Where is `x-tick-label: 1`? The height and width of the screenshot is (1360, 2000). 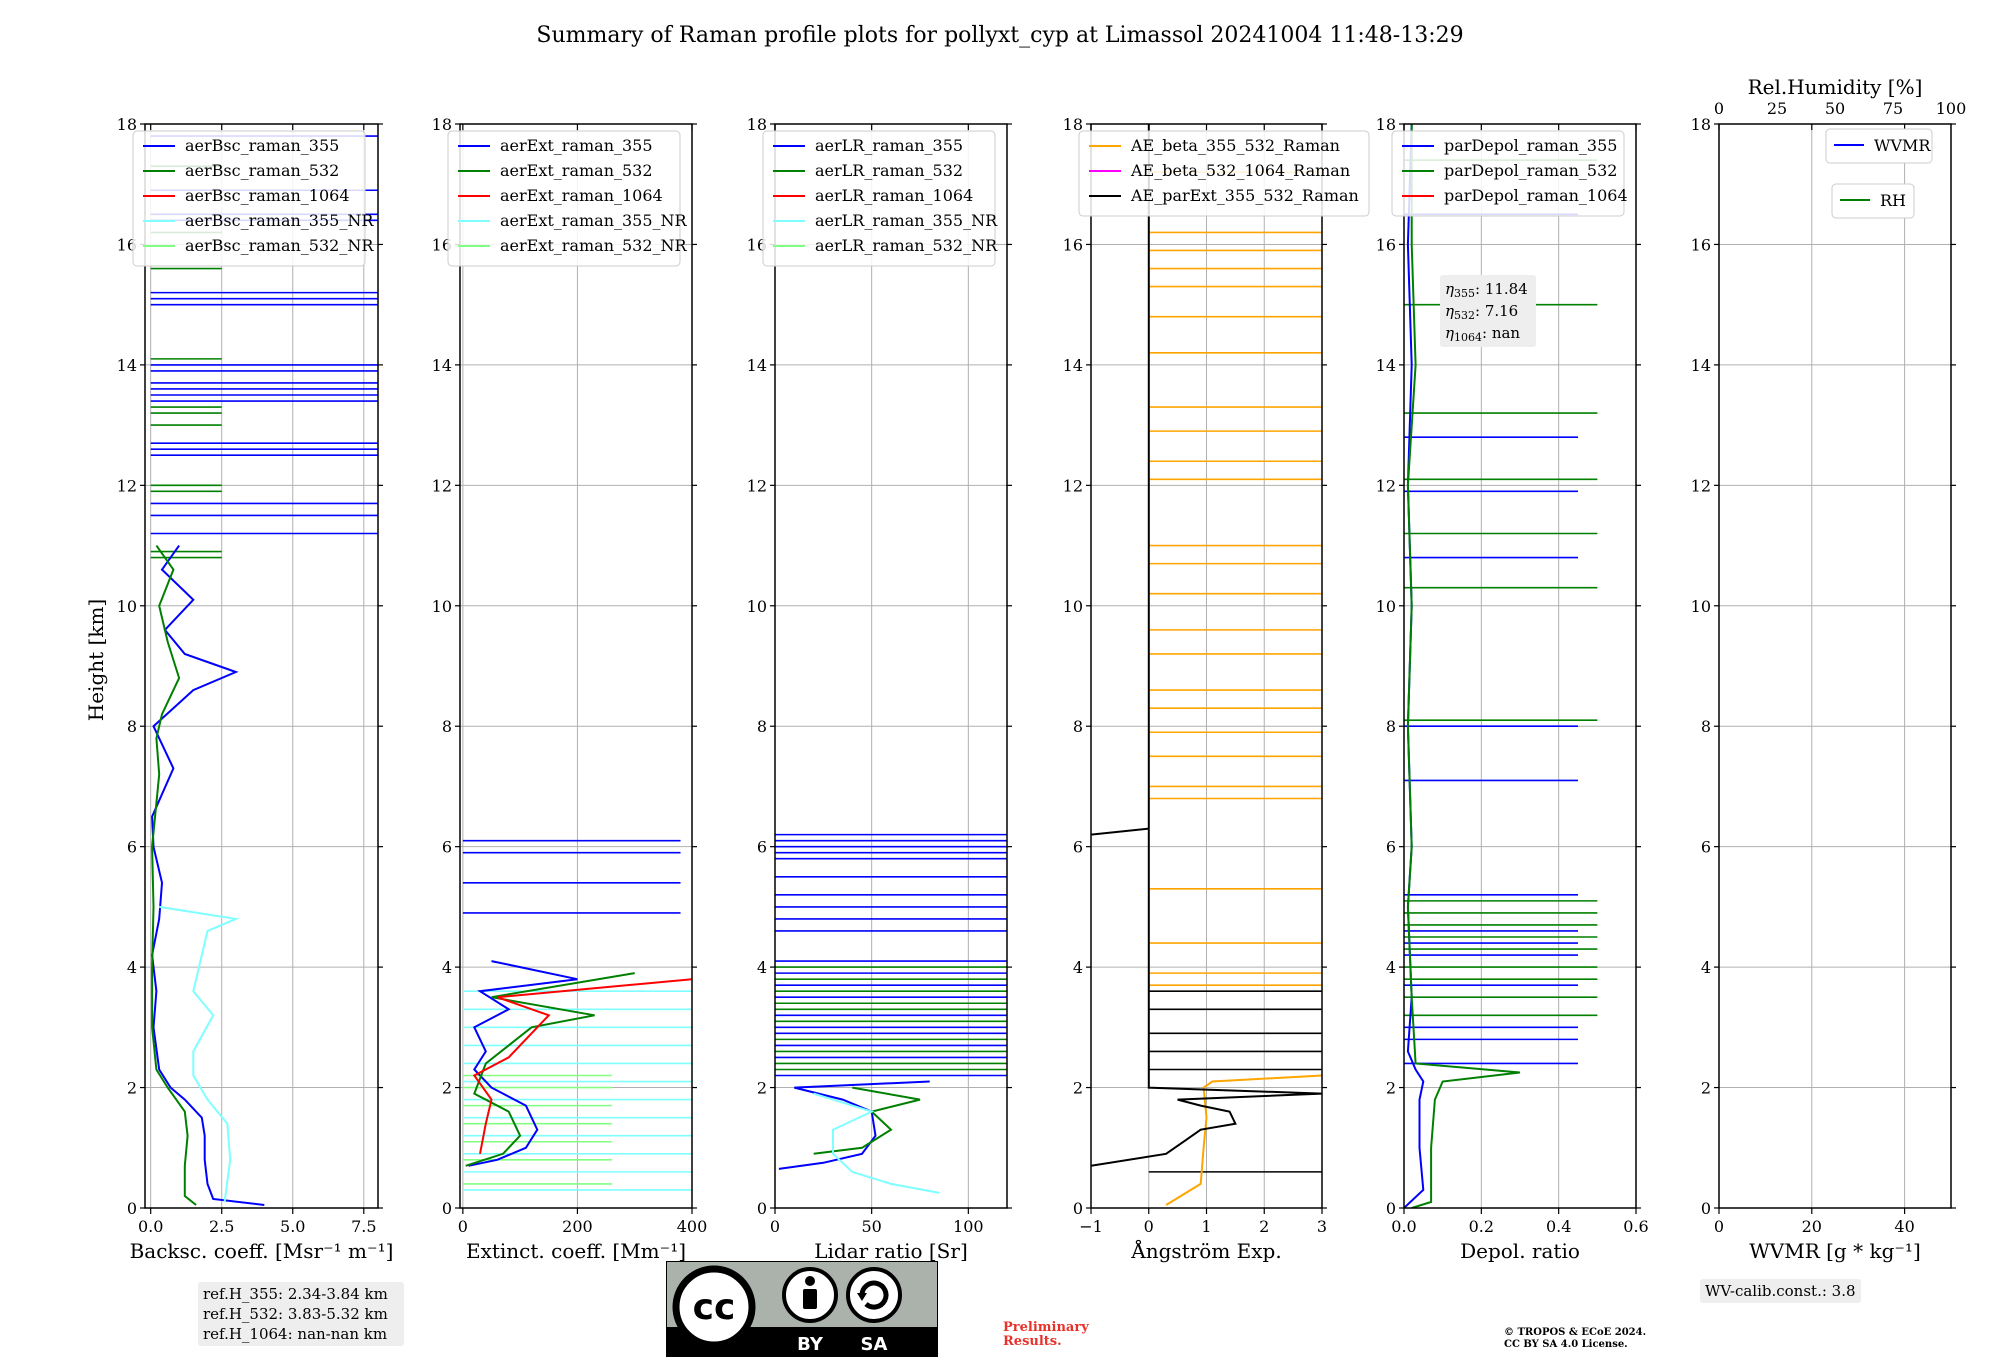 x-tick-label: 1 is located at coordinates (1206, 1226).